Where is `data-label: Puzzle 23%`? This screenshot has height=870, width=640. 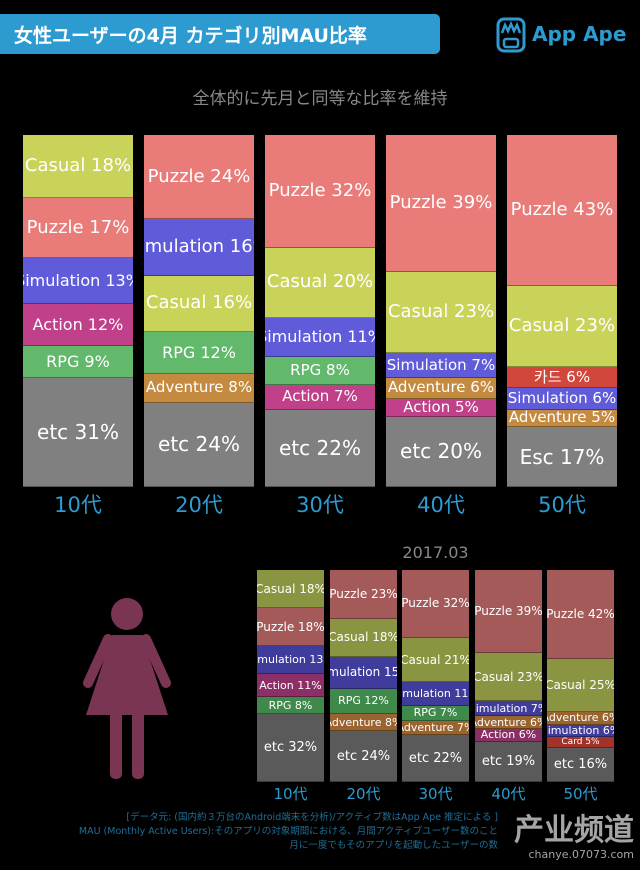
data-label: Puzzle 23% is located at coordinates (363, 593).